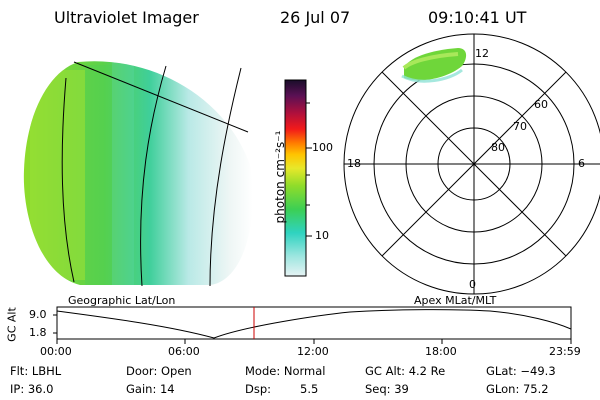 This screenshot has height=400, width=600. Describe the element at coordinates (38, 332) in the screenshot. I see `gc-alt-tick-1-8: 1.8` at that location.